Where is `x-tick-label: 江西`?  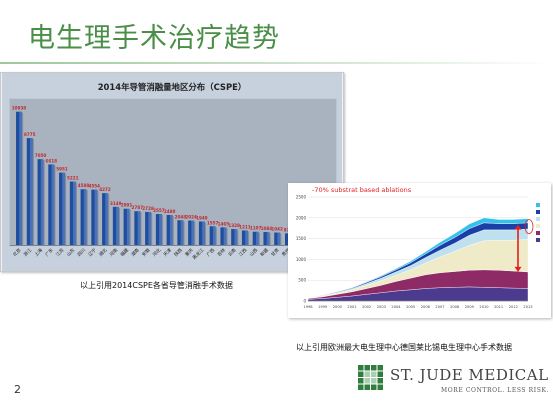
x-tick-label: 江西 is located at coordinates (243, 252).